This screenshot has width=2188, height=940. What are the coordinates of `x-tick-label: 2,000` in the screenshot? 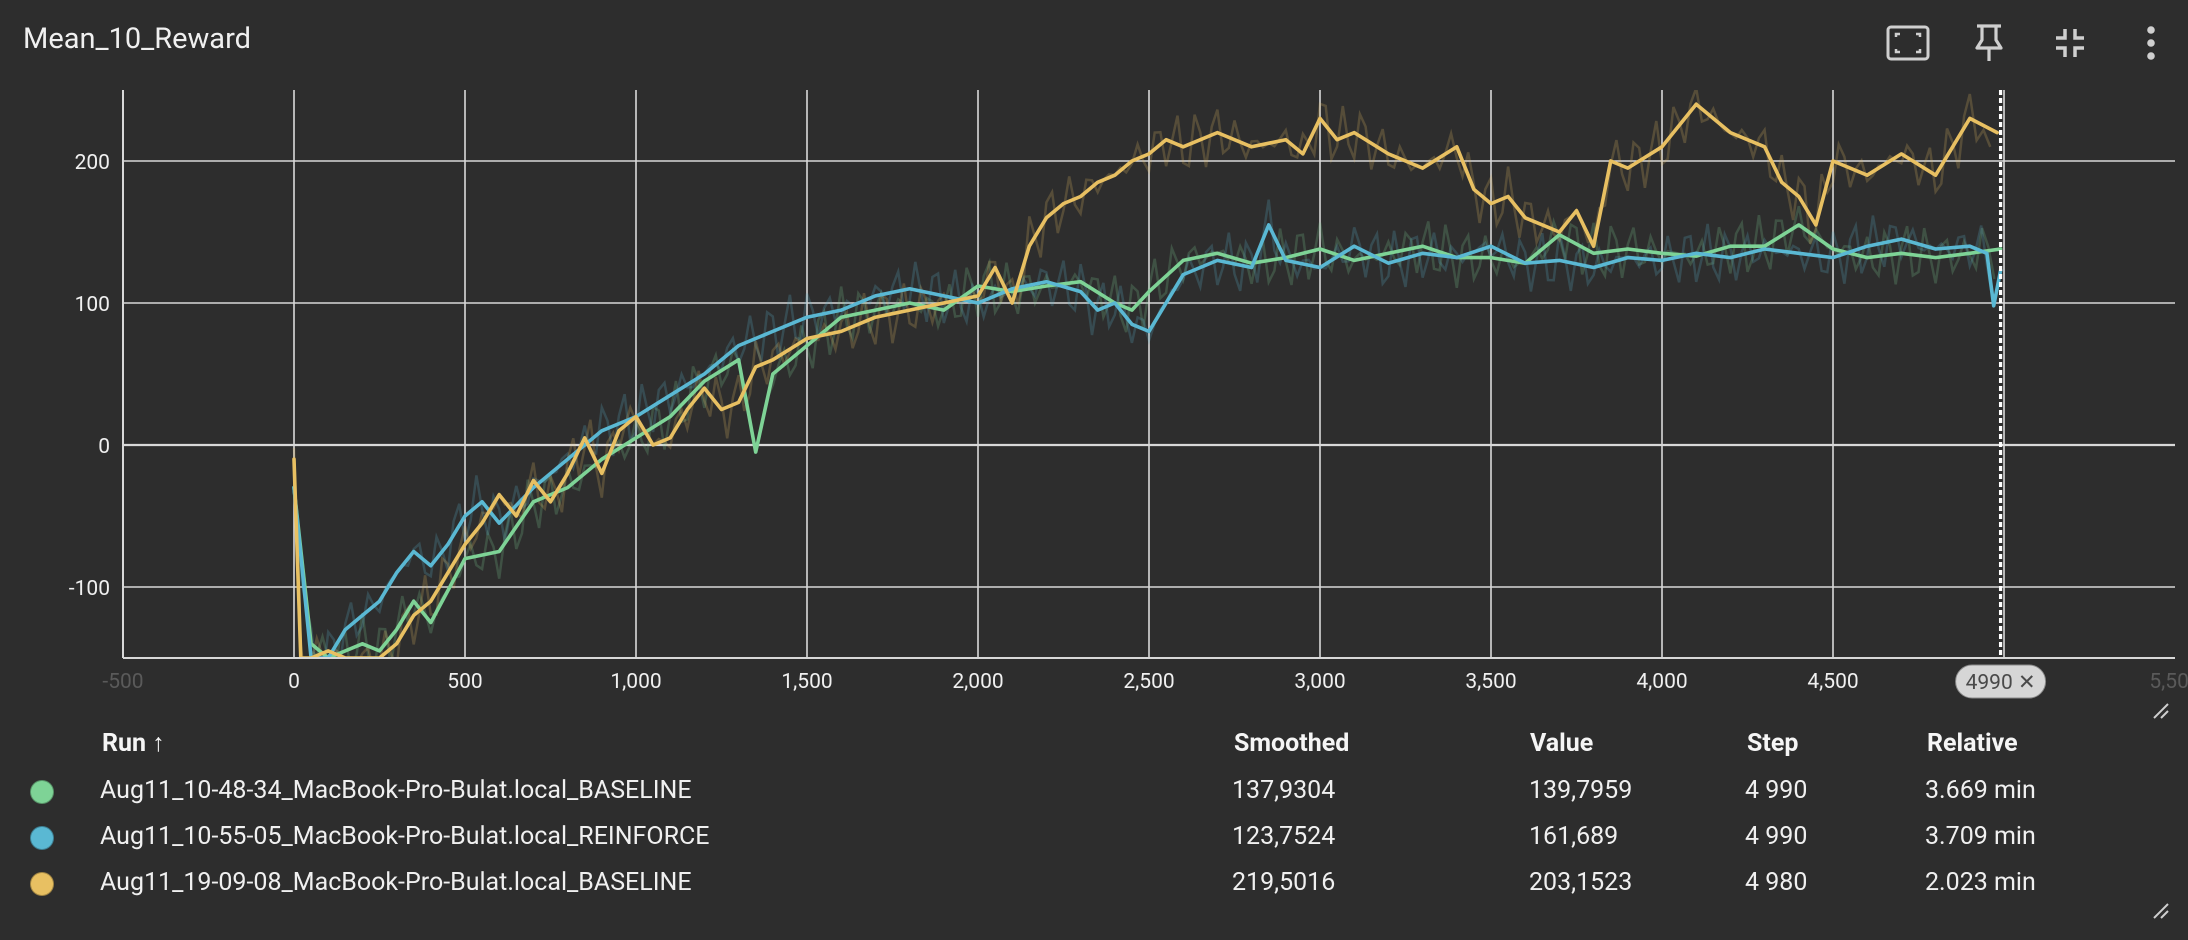 It's located at (977, 682).